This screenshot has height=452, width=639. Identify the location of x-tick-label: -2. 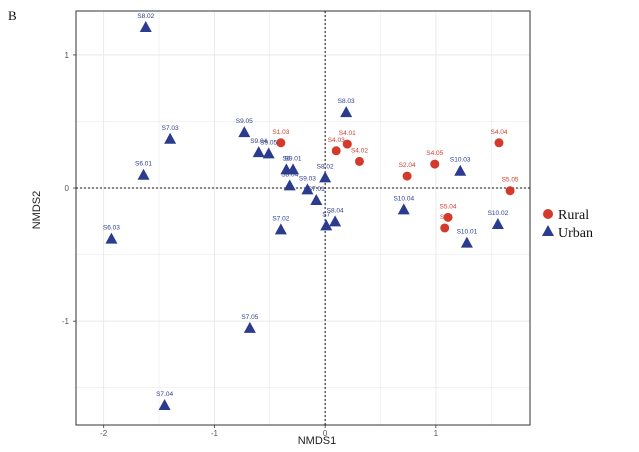
(104, 433).